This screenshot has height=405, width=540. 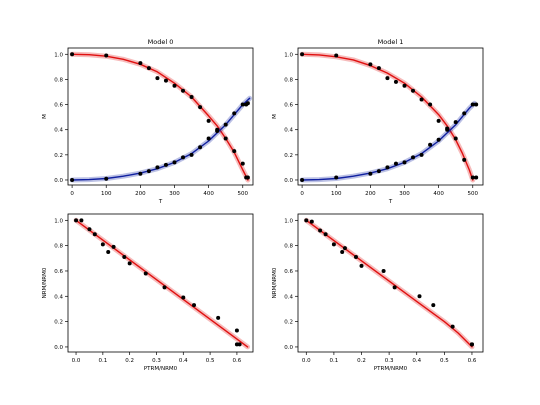 I want to click on x-tick-label: 0.0, so click(x=306, y=361).